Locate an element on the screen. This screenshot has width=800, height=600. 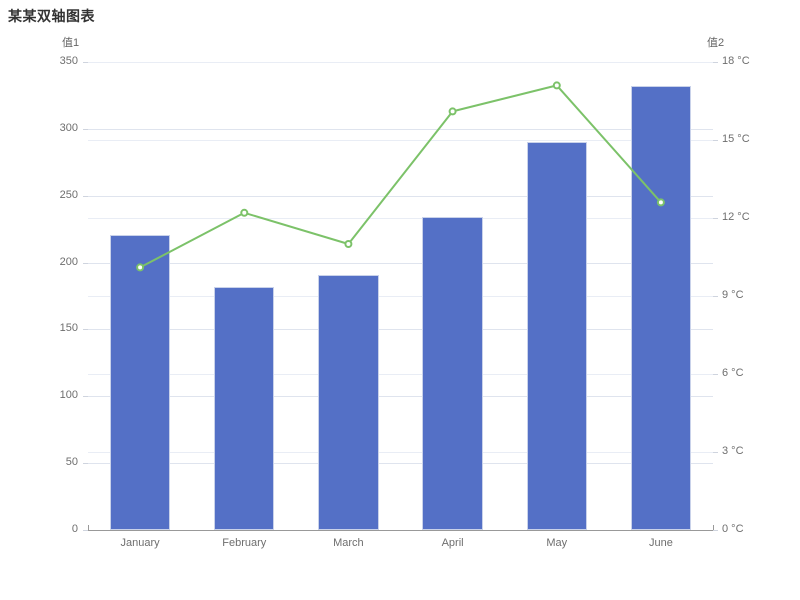
x-axis-label-february: February is located at coordinates (244, 543).